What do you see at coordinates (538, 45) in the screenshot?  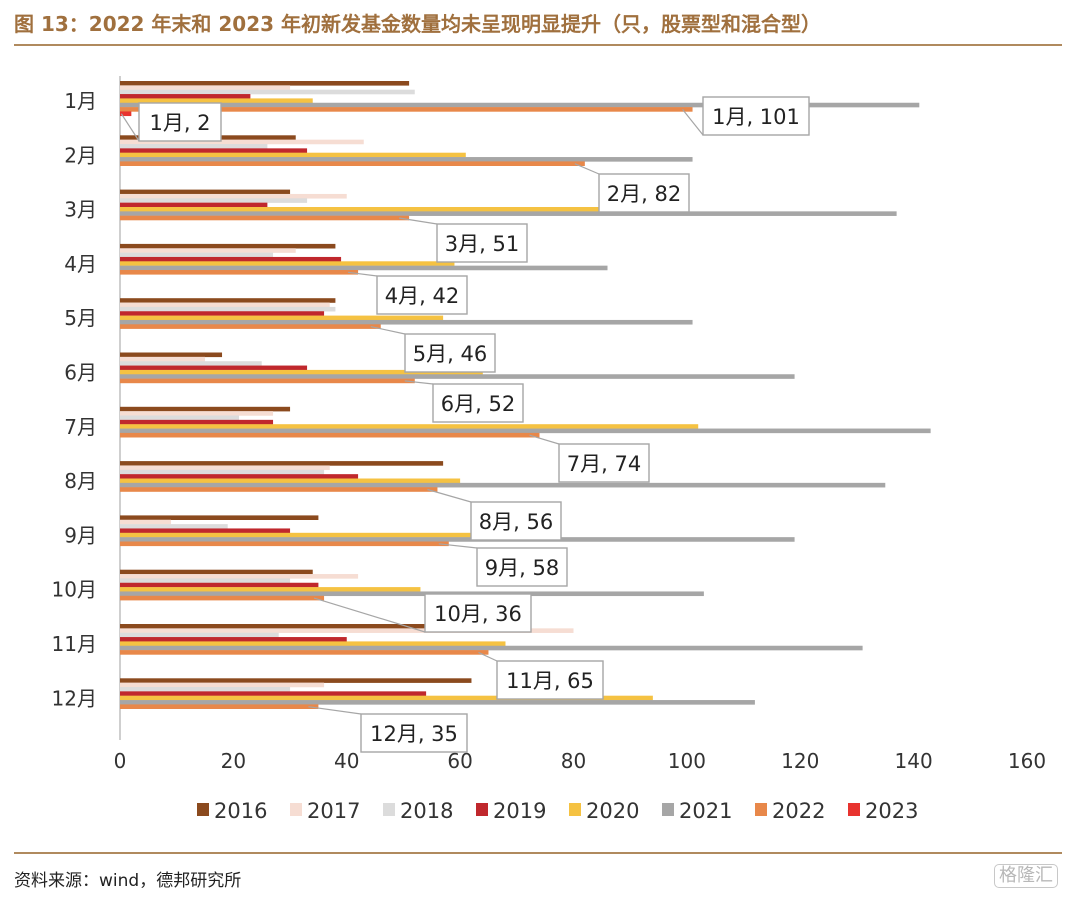 I see `top-divider` at bounding box center [538, 45].